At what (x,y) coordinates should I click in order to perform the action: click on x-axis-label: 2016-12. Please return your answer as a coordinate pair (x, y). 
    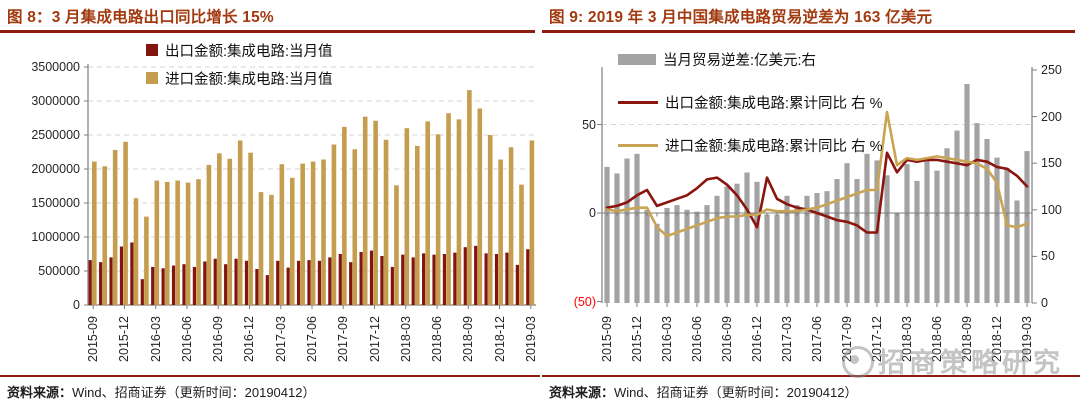
    Looking at the image, I should click on (757, 339).